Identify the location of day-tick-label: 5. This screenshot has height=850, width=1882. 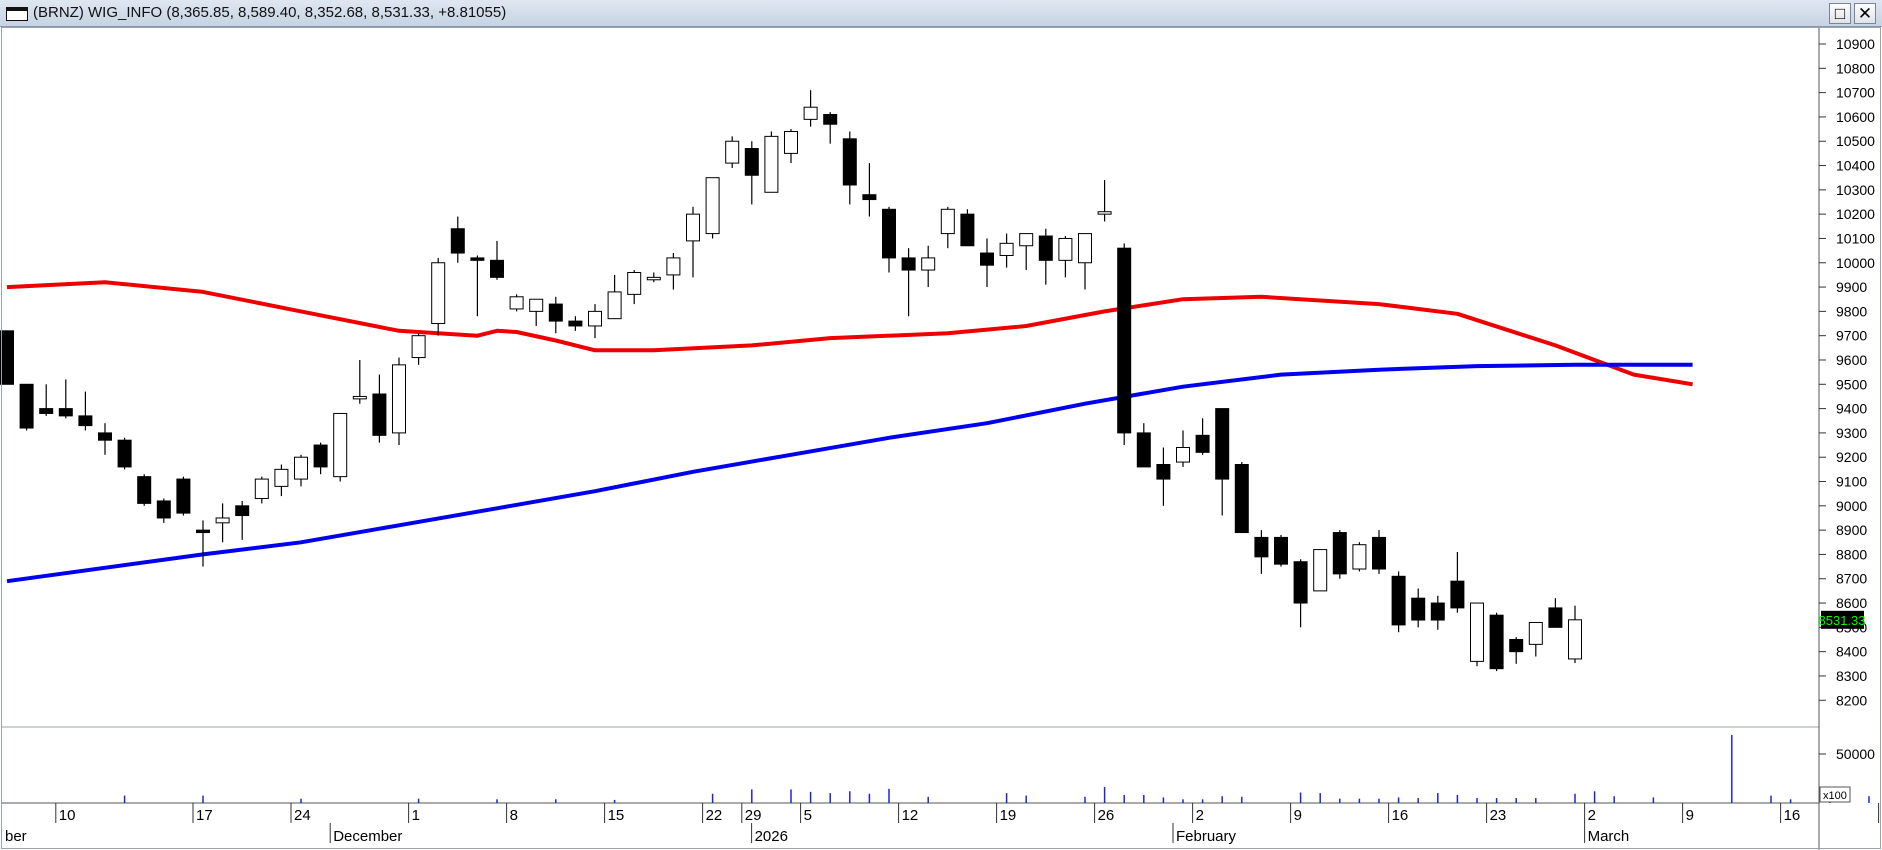
(808, 815).